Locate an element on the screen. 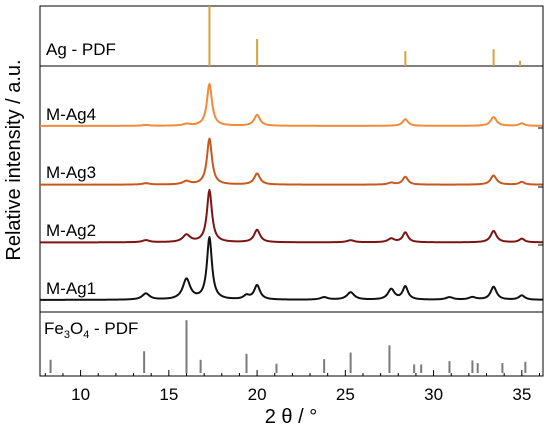  trace-m-ag1 is located at coordinates (291, 268).